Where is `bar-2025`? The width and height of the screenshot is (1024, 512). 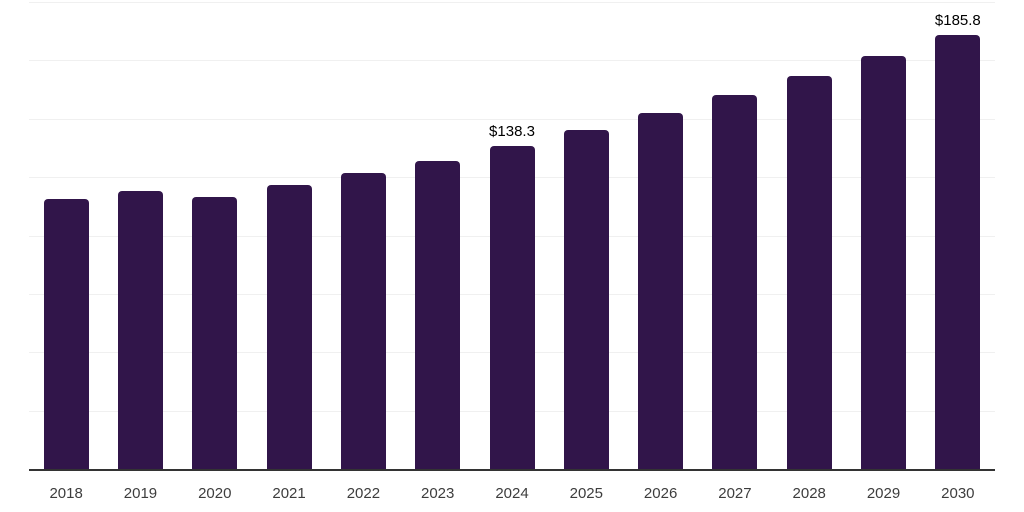
bar-2025 is located at coordinates (586, 299).